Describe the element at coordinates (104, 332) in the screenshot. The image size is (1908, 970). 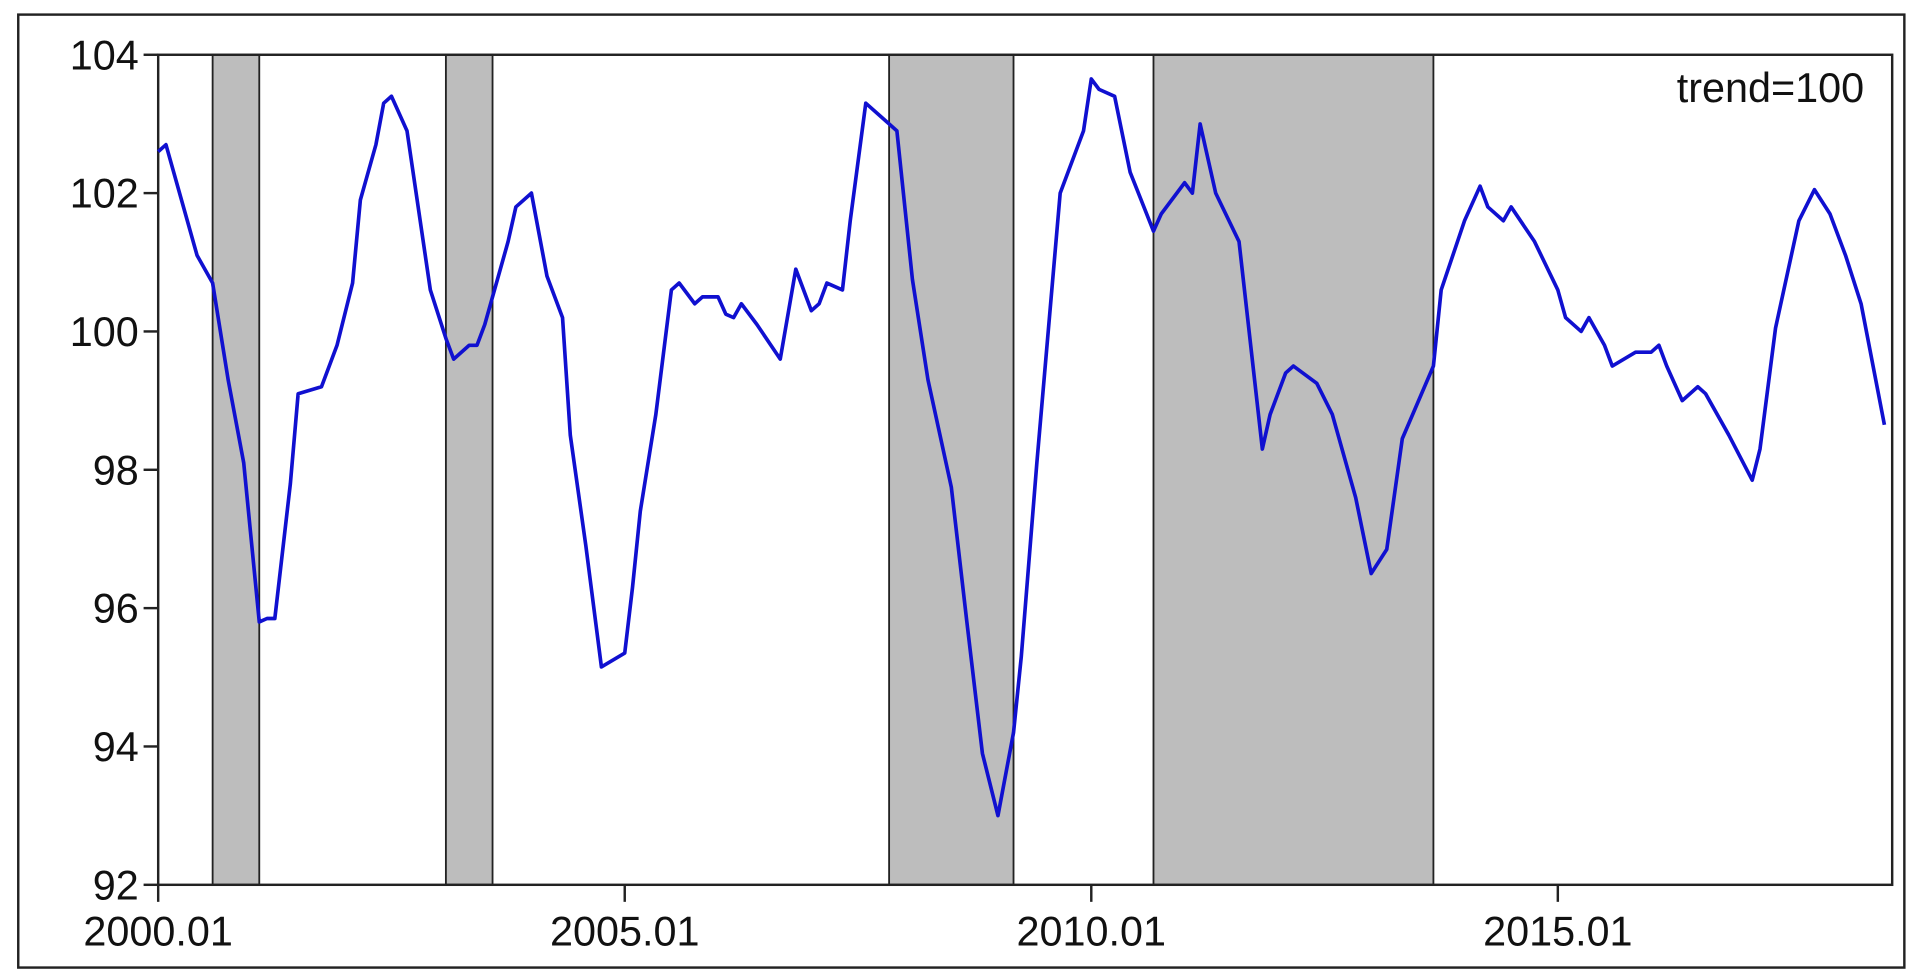
I see `y-tick-label: 100` at that location.